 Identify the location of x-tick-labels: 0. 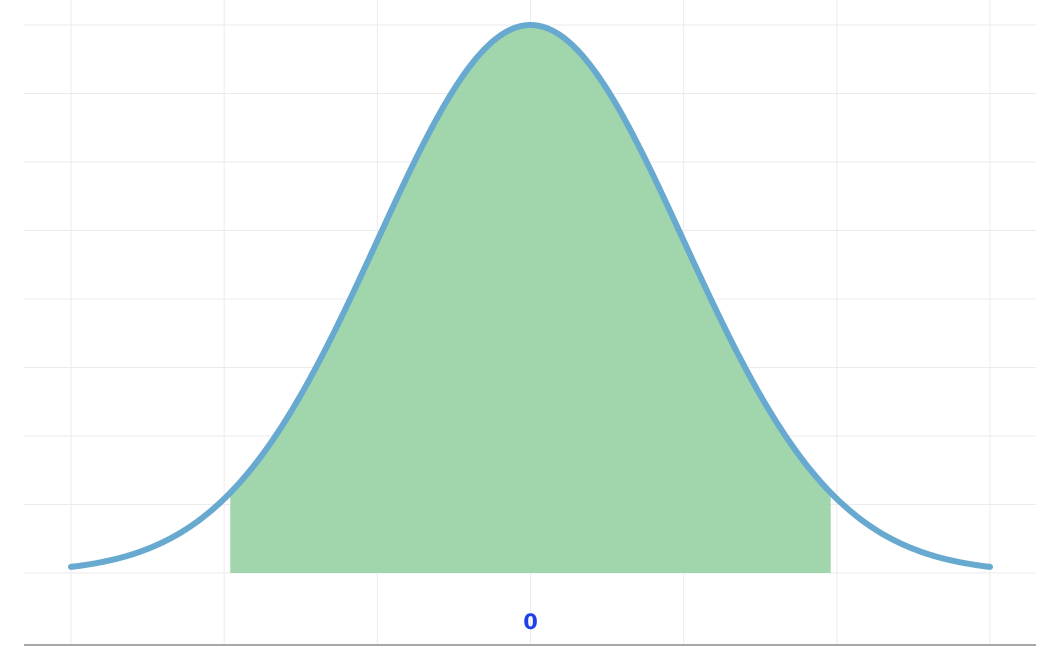
(530, 622).